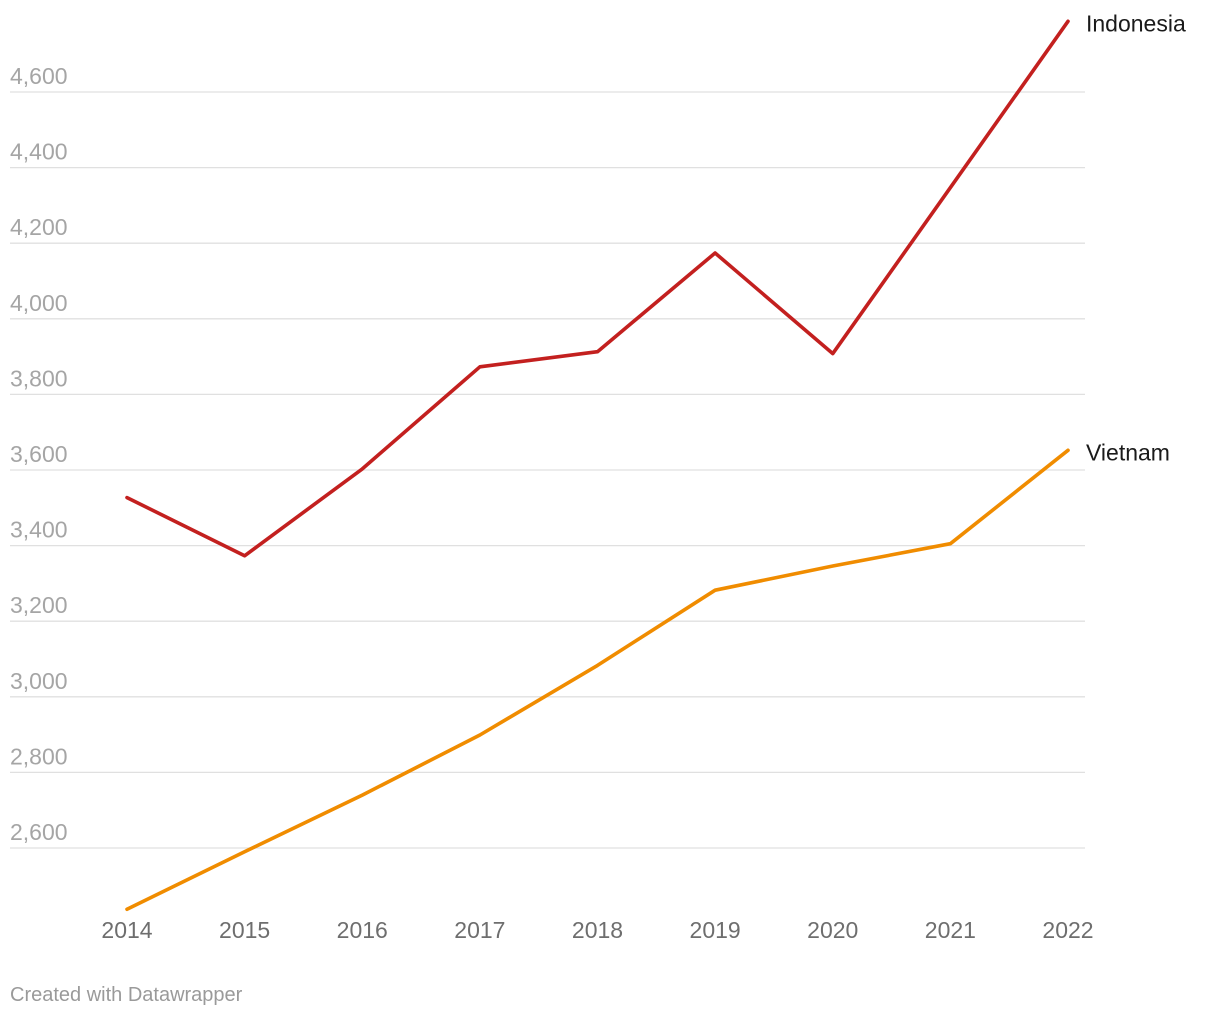  Describe the element at coordinates (39, 530) in the screenshot. I see `y-tick-label: 3,400` at that location.